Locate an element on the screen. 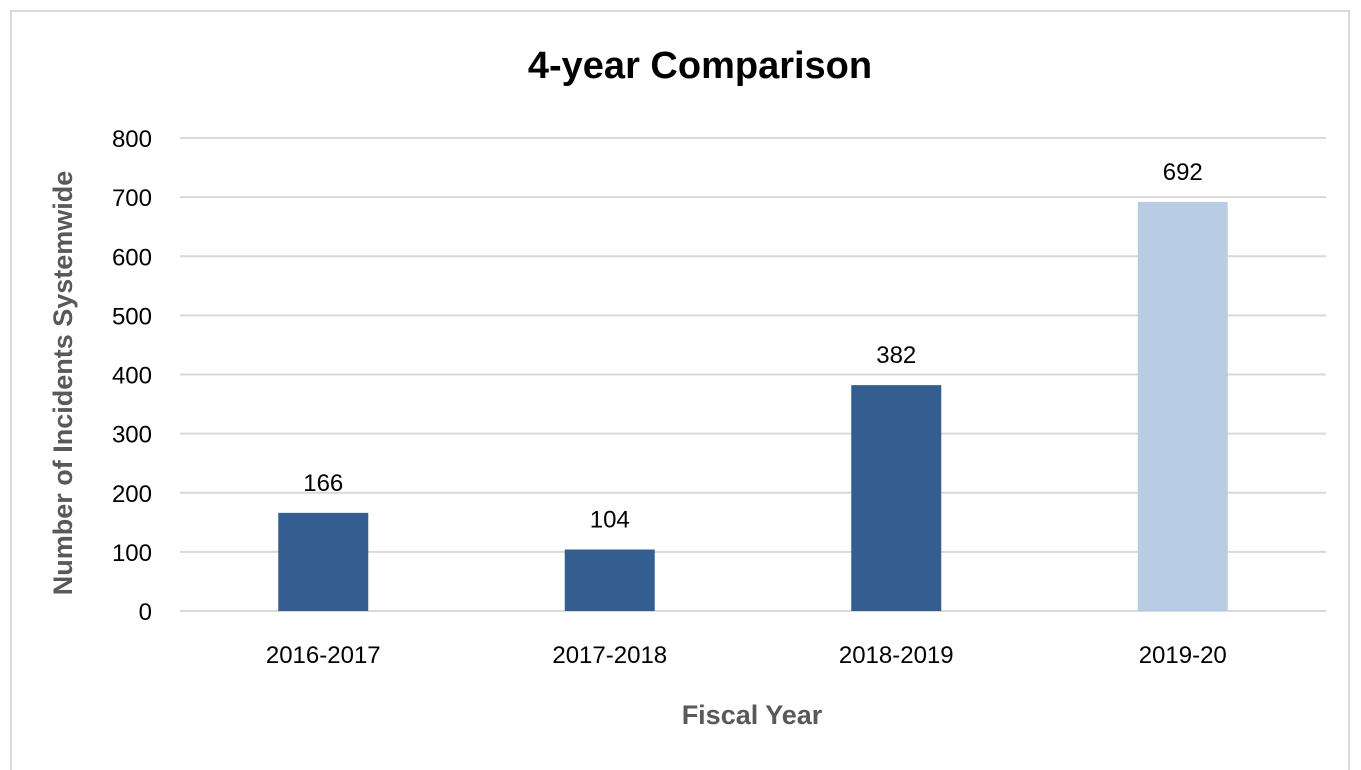  y-tick-label: 700 is located at coordinates (132, 198).